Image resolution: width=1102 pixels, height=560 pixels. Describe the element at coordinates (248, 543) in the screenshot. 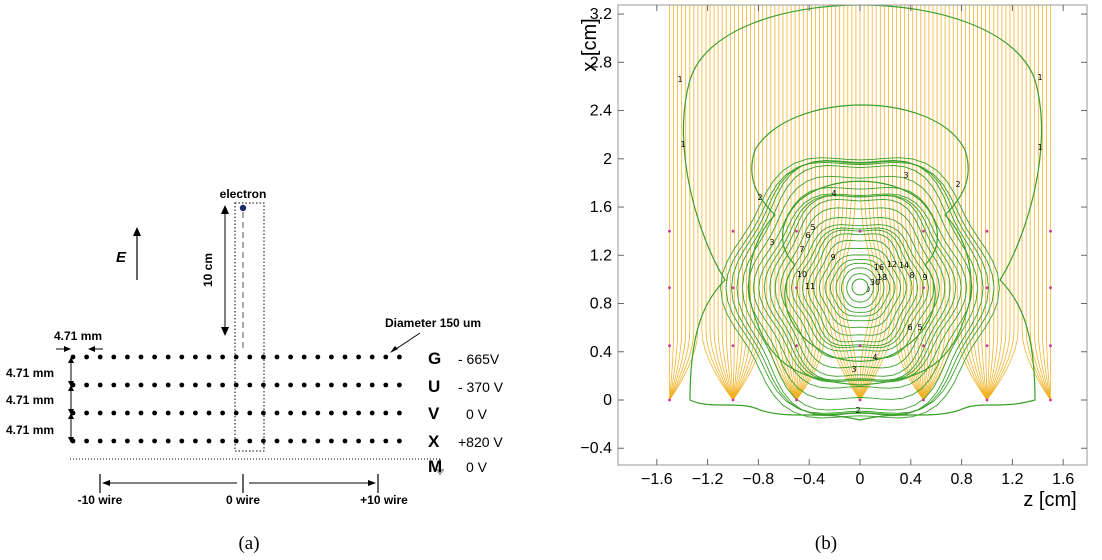

I see `caption-a: (a)` at that location.